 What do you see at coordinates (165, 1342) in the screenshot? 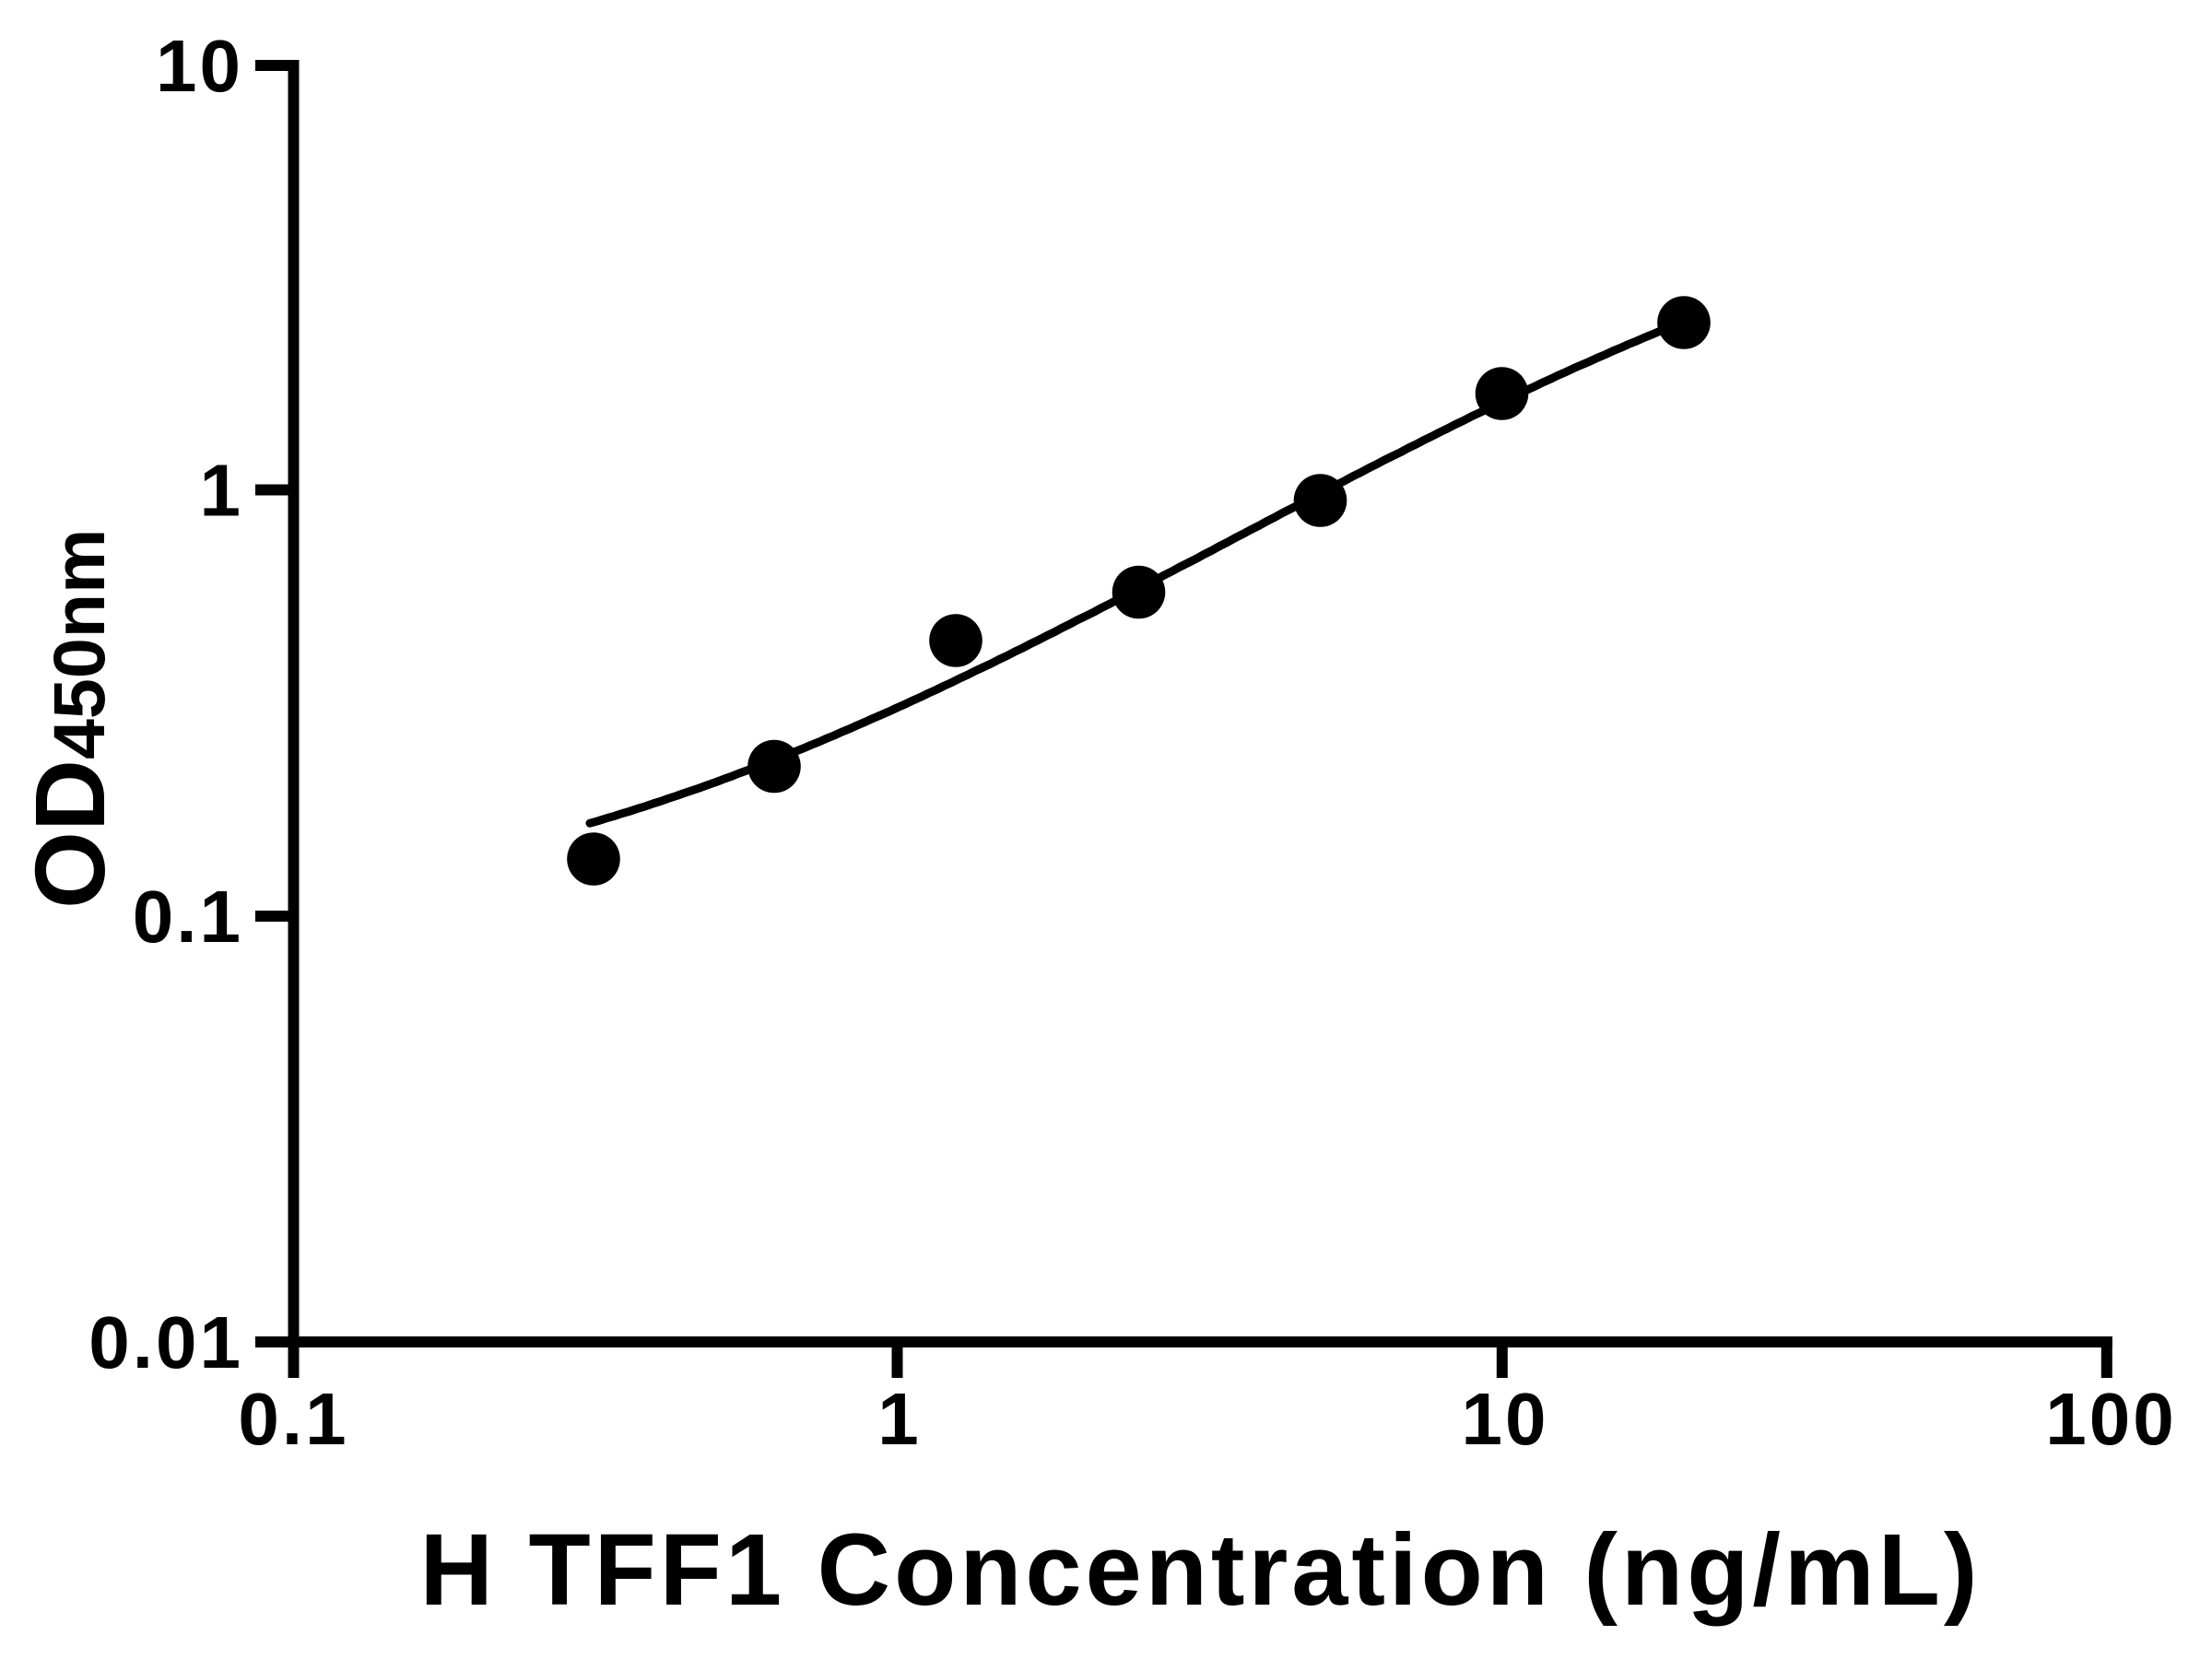
I see `svg-text: 0.01` at bounding box center [165, 1342].